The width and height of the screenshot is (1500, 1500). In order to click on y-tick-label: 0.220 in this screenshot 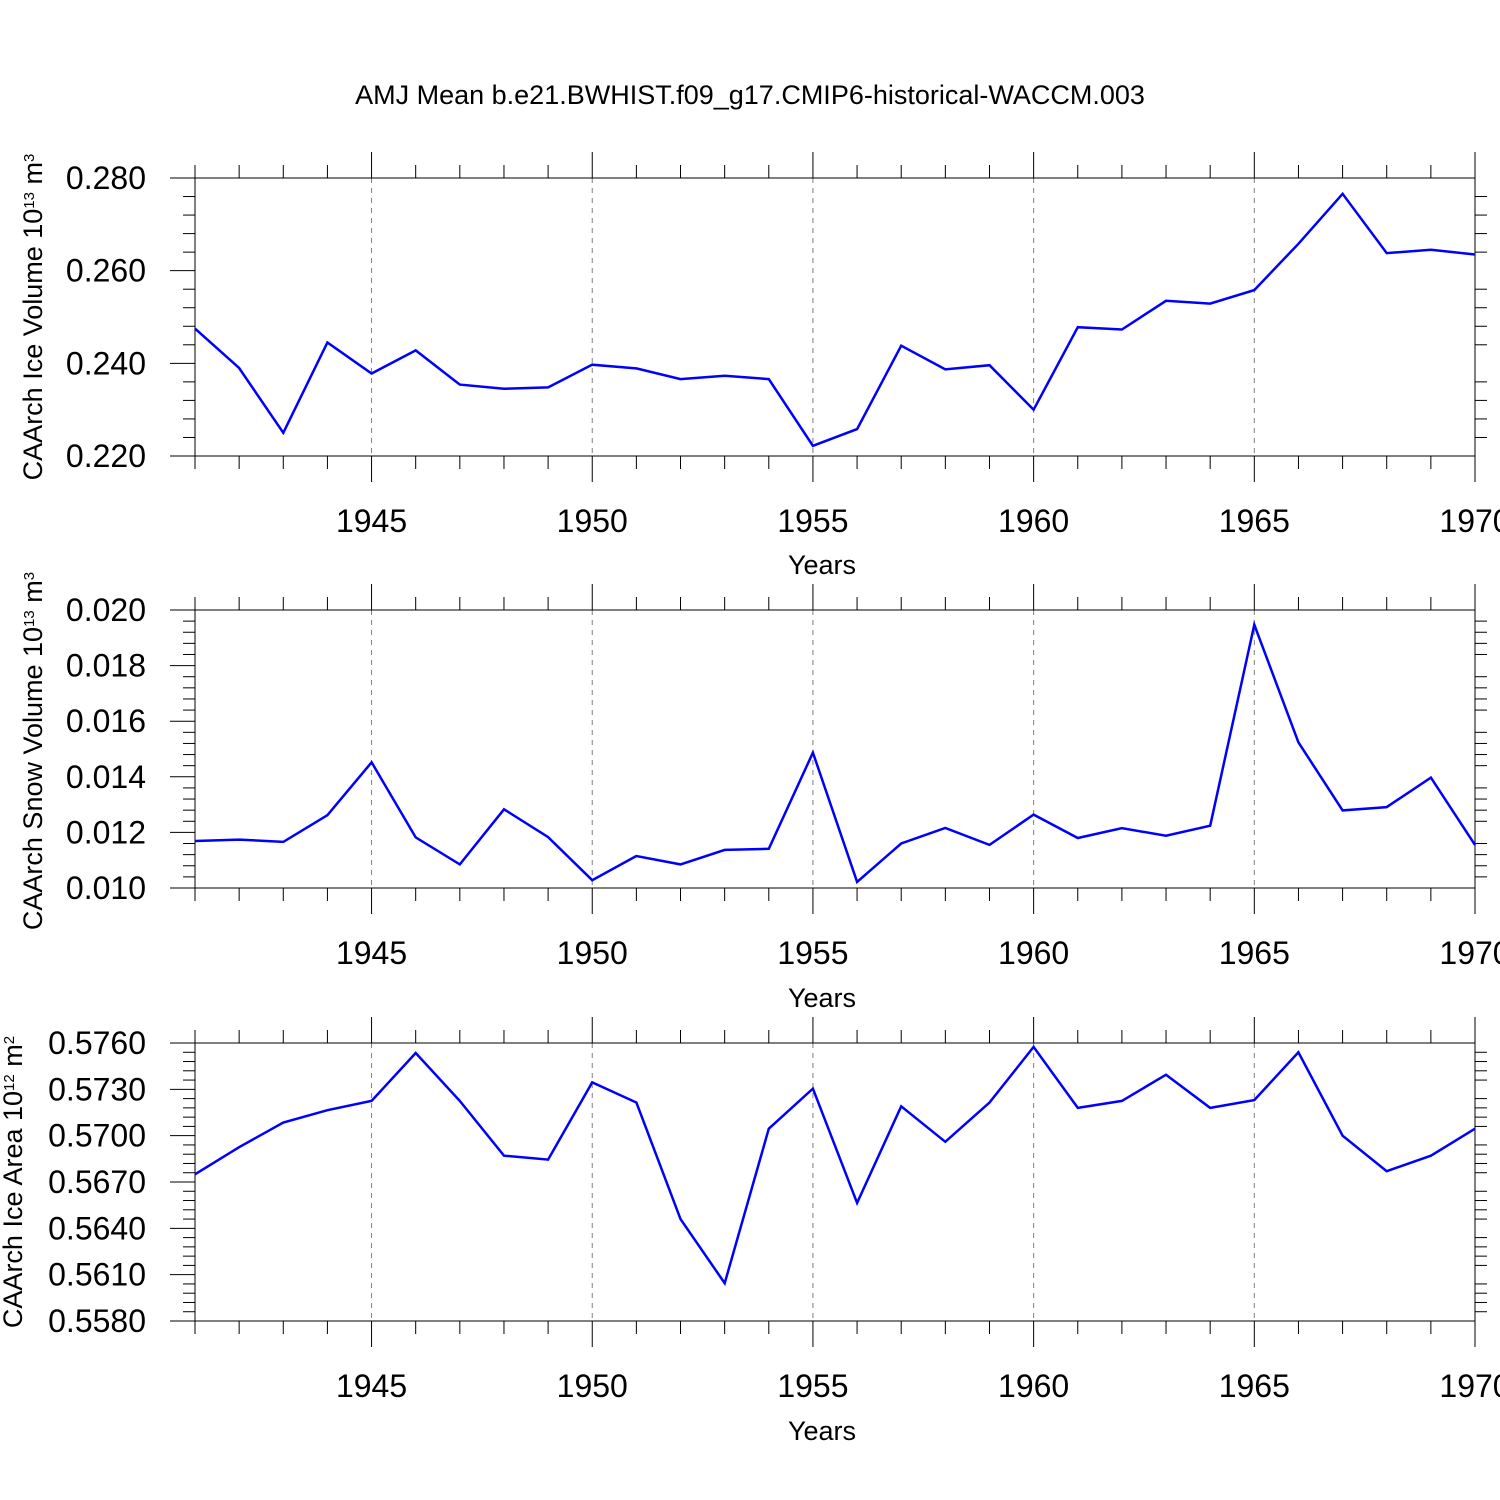, I will do `click(106, 456)`.